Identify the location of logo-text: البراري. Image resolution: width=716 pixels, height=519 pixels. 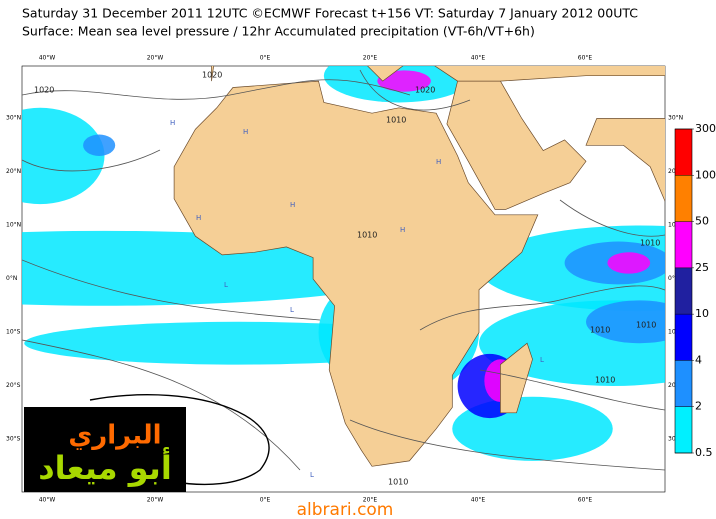
(114, 436).